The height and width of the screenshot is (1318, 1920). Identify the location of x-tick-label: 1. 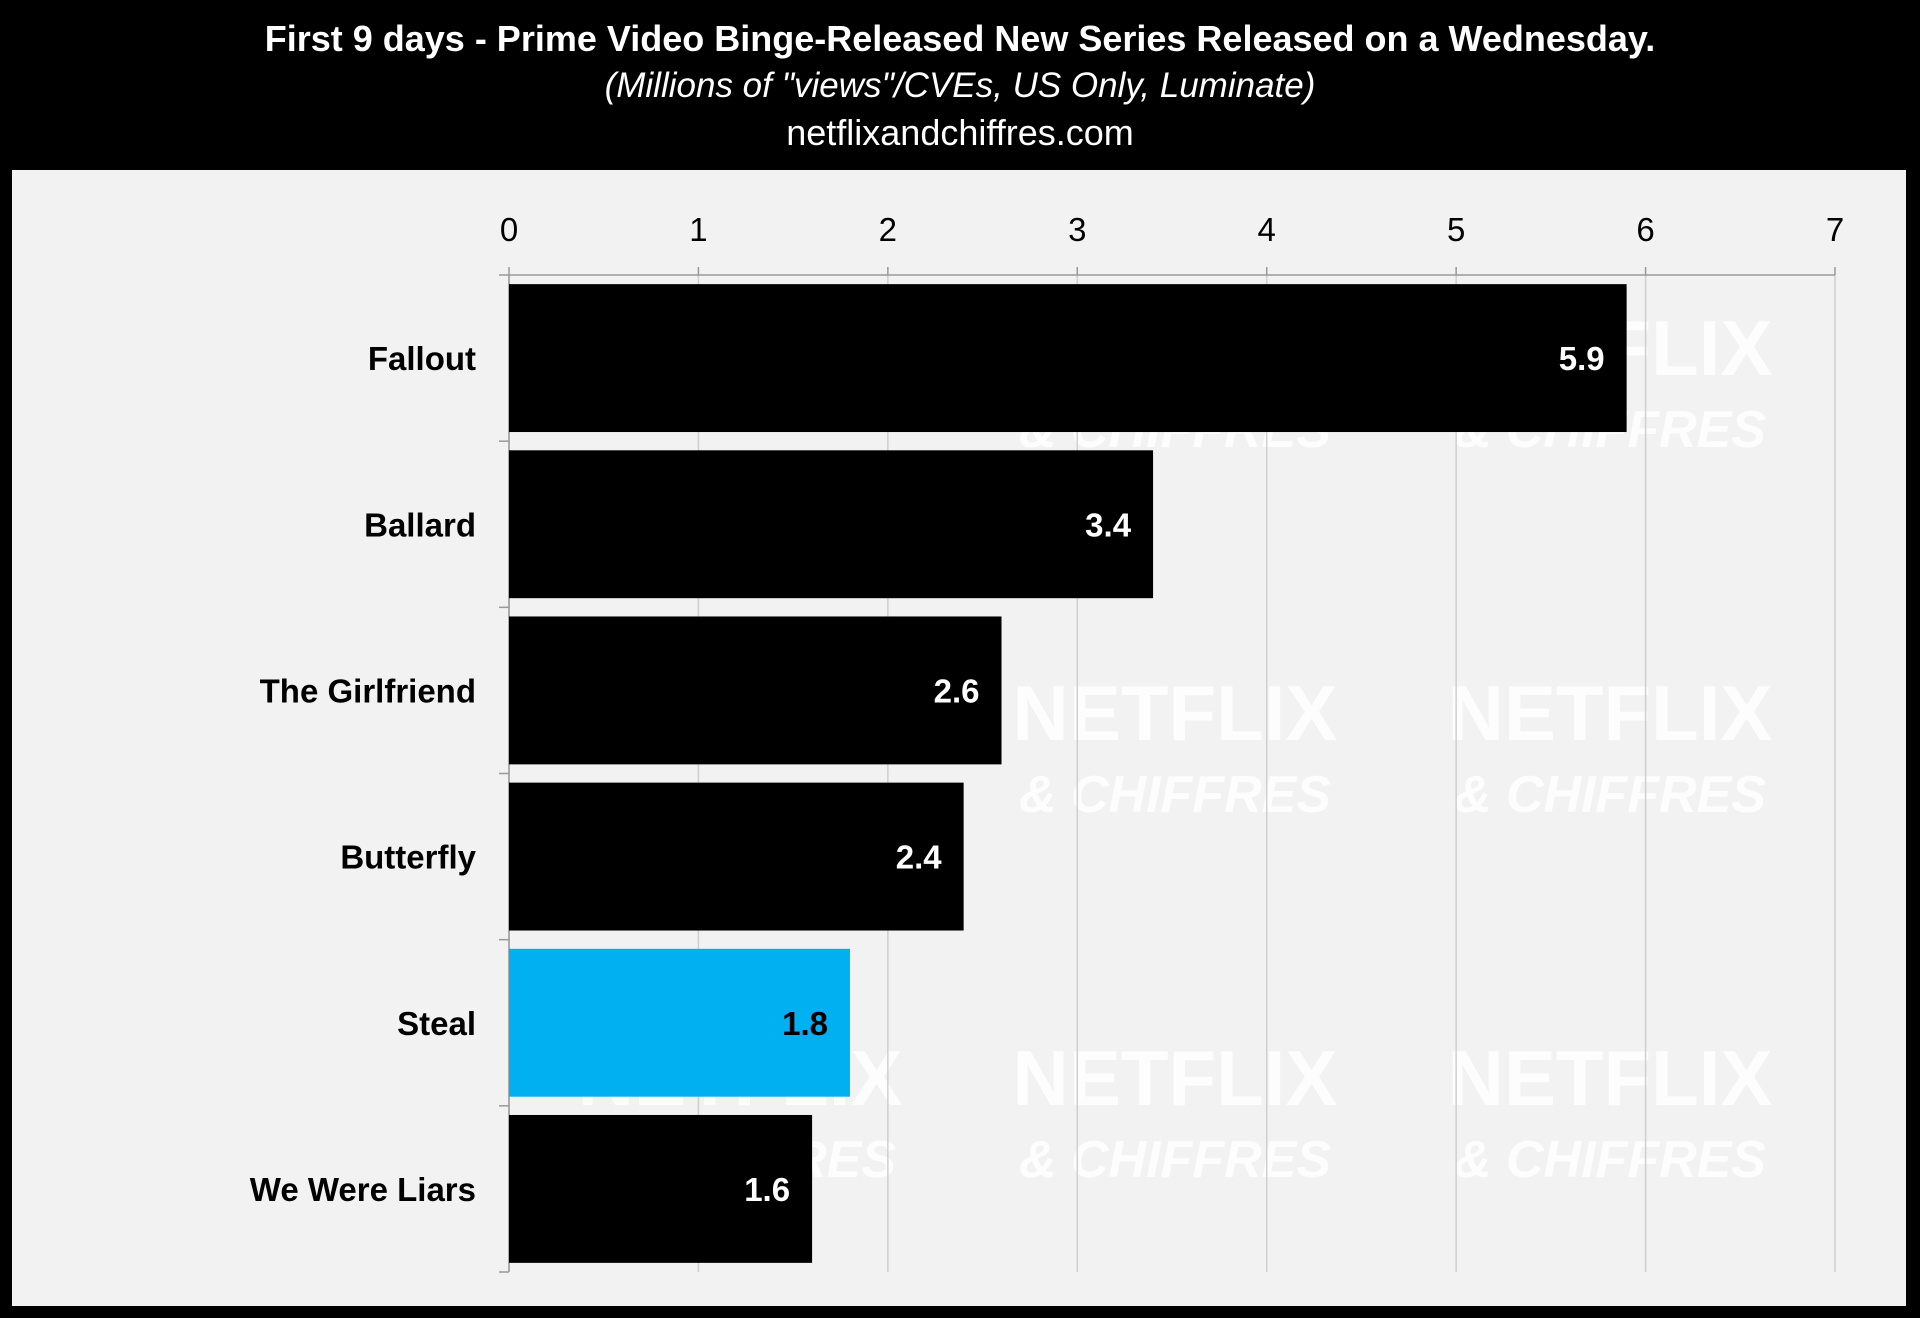
(698, 229).